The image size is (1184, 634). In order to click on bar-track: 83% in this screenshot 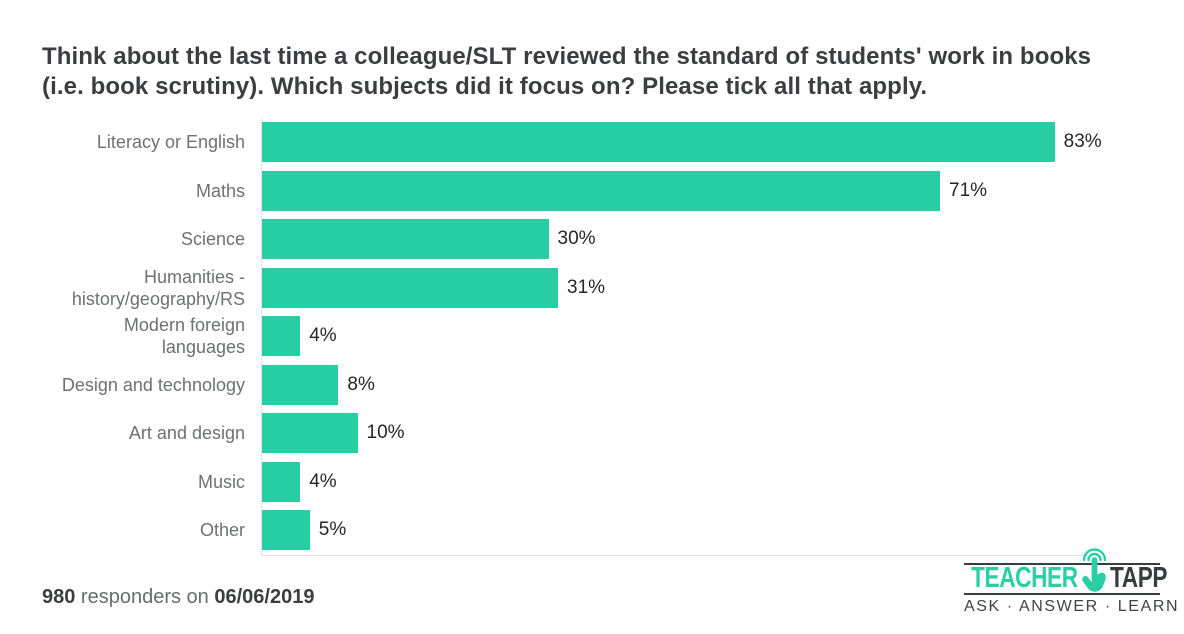, I will do `click(711, 142)`.